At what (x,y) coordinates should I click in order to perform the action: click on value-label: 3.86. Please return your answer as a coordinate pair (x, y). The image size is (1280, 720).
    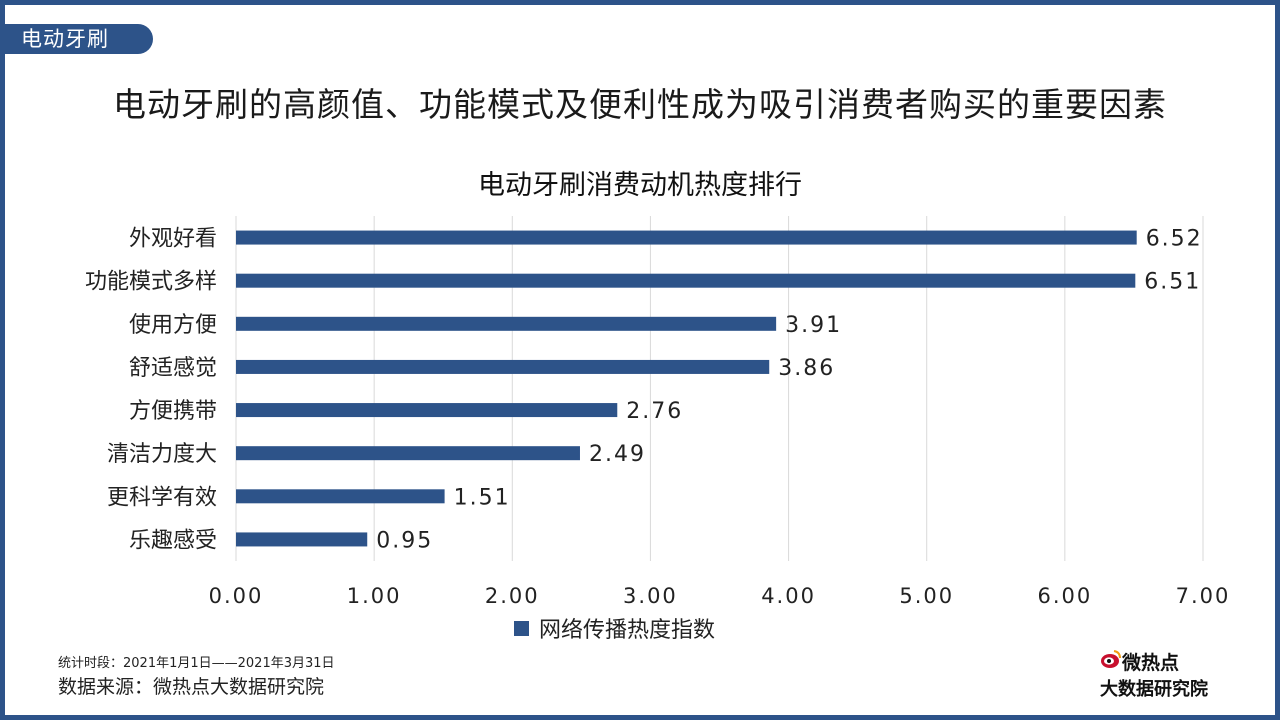
    Looking at the image, I should click on (806, 368).